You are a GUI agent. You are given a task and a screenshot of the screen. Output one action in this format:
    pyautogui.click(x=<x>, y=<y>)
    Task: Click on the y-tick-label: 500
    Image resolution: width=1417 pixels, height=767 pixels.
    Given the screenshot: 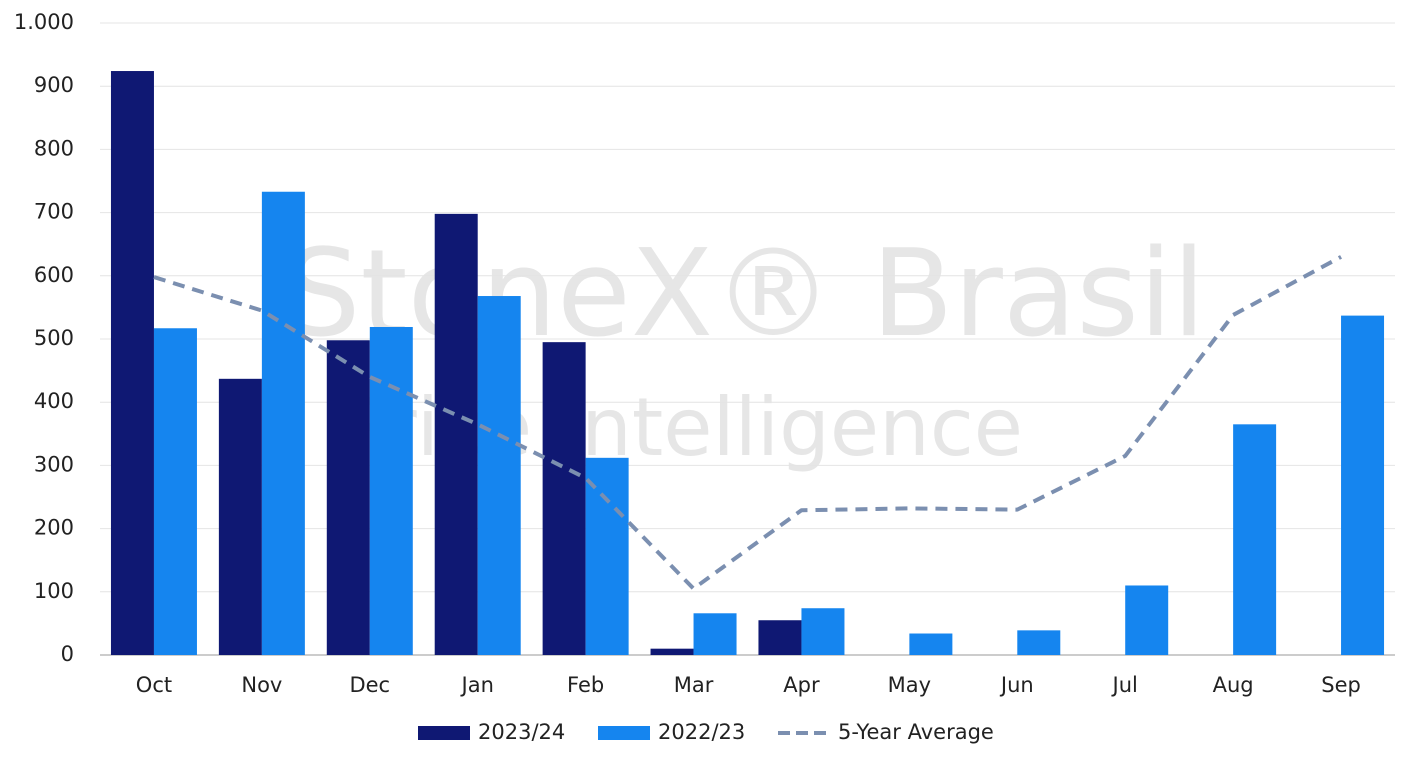 What is the action you would take?
    pyautogui.click(x=54, y=338)
    